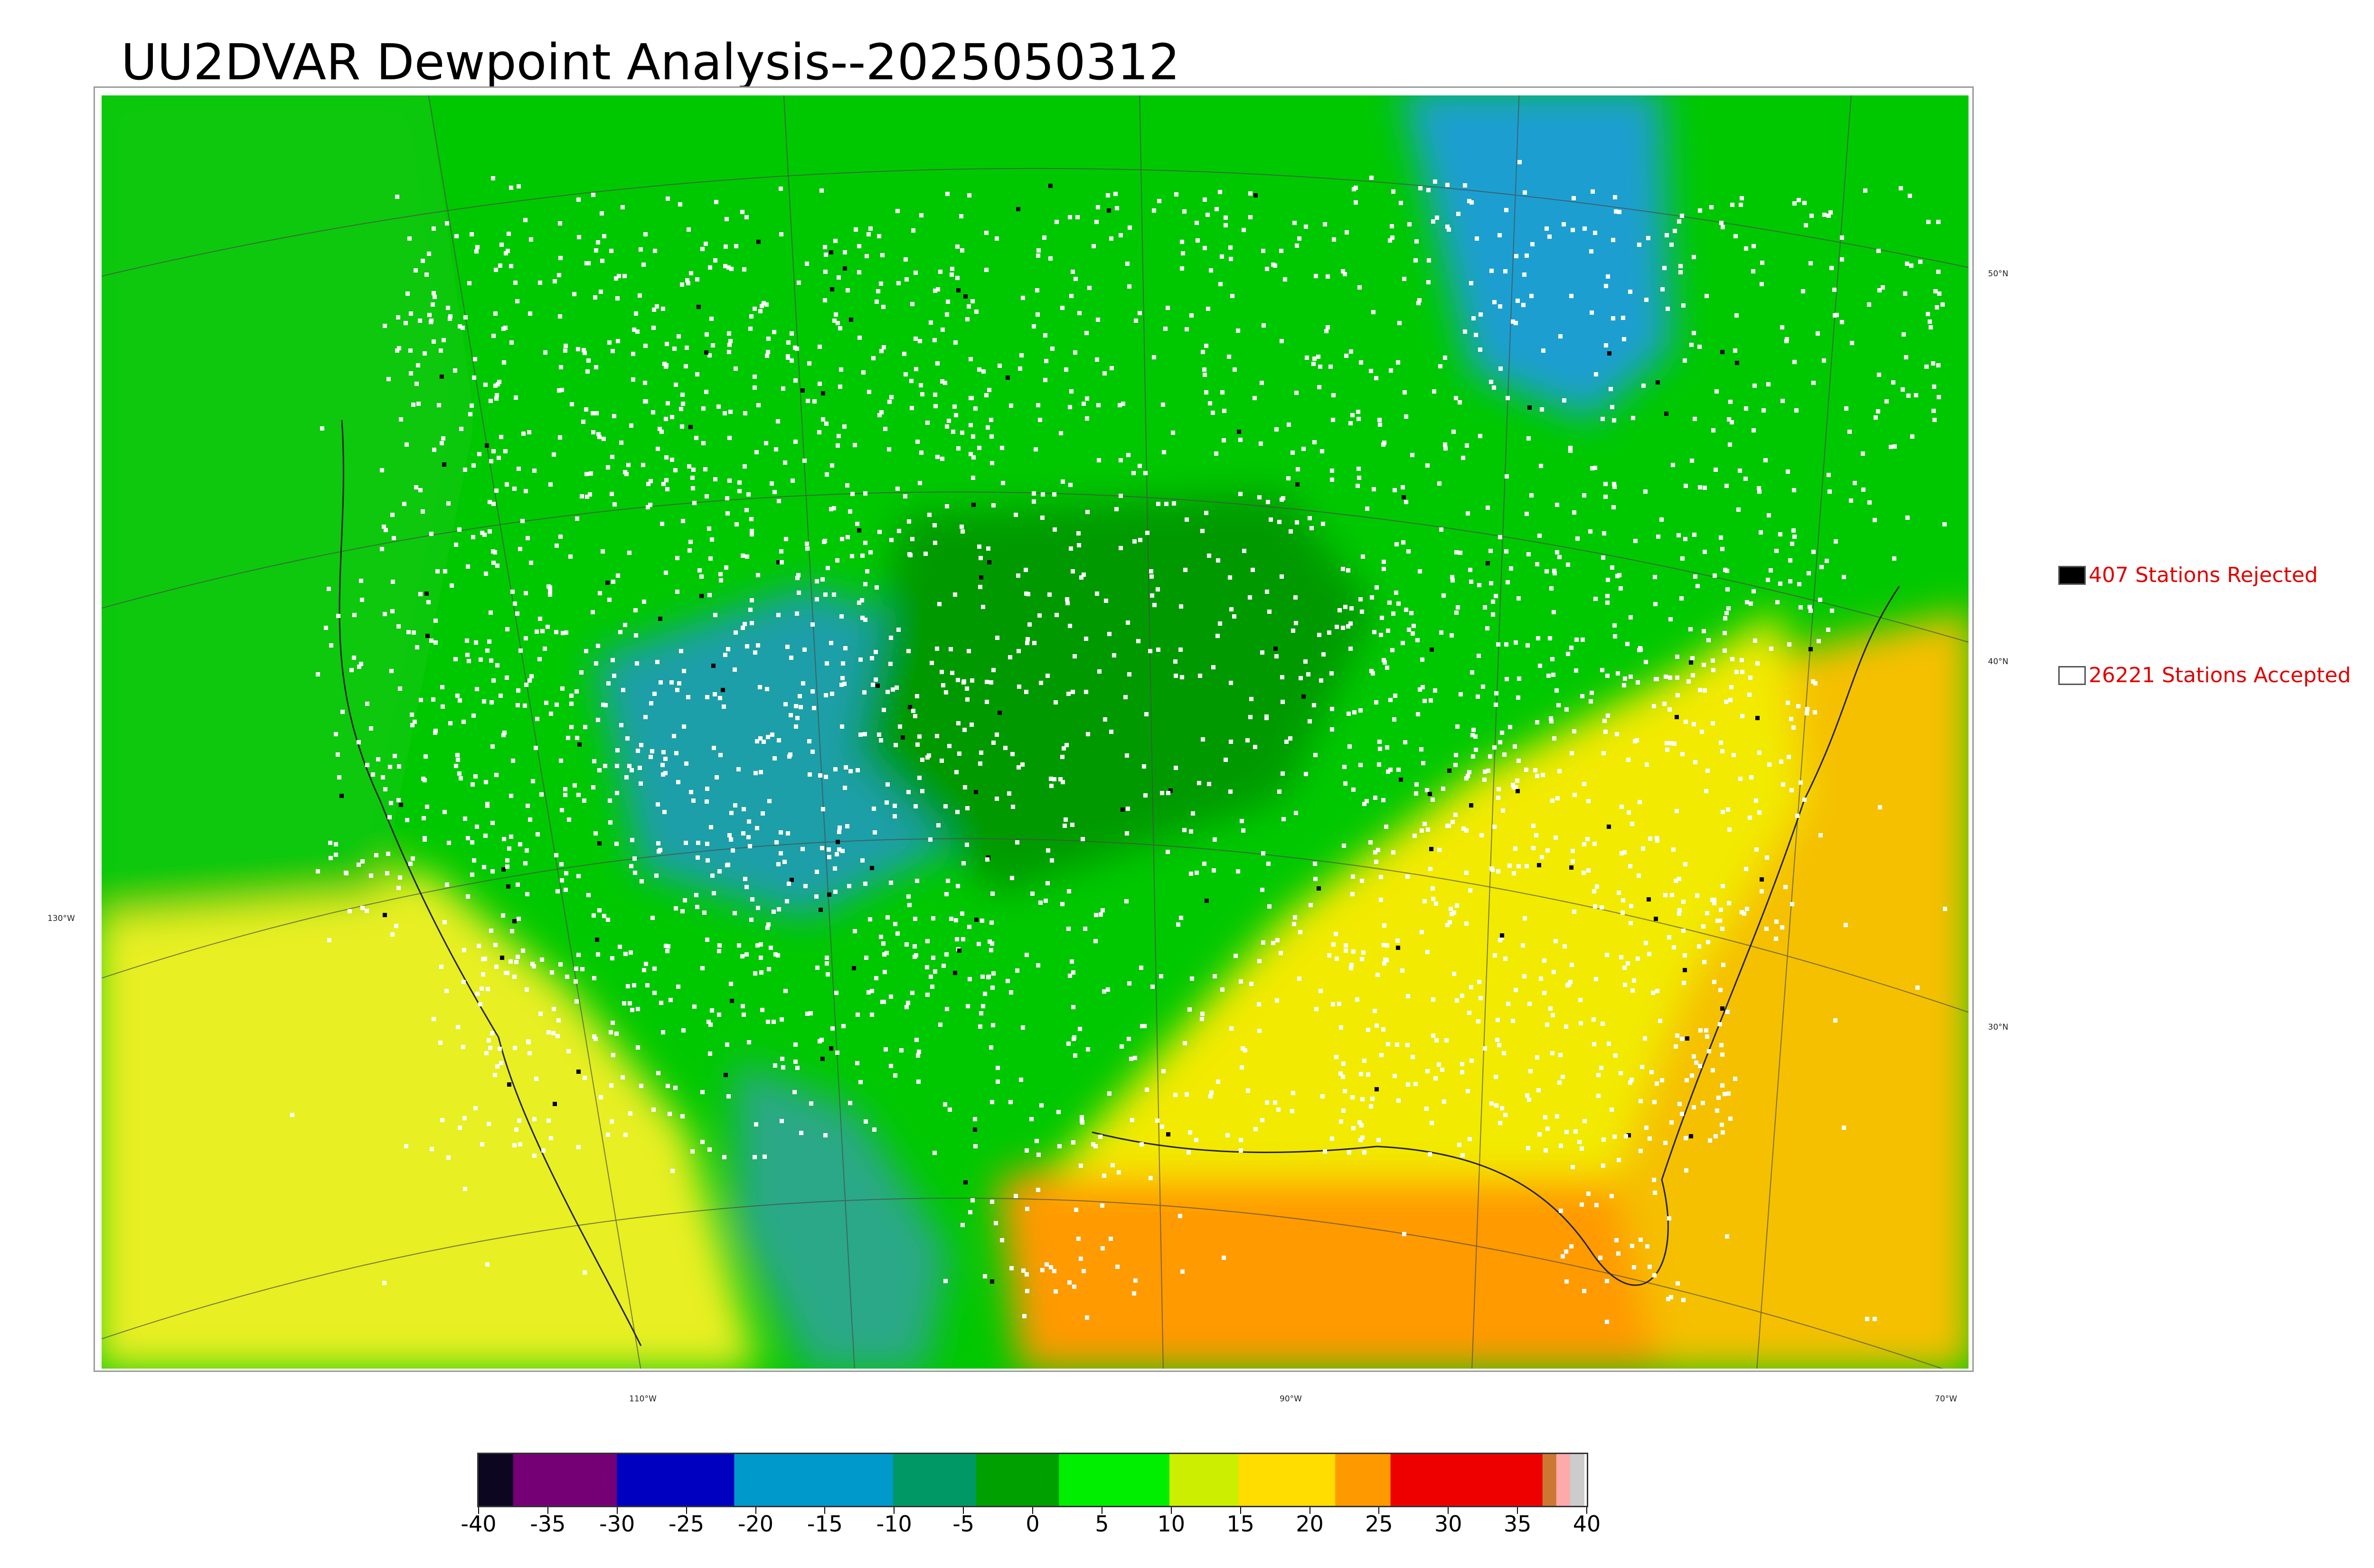 The image size is (2374, 1568). What do you see at coordinates (288, 506) in the screenshot?
I see `west-coast-region` at bounding box center [288, 506].